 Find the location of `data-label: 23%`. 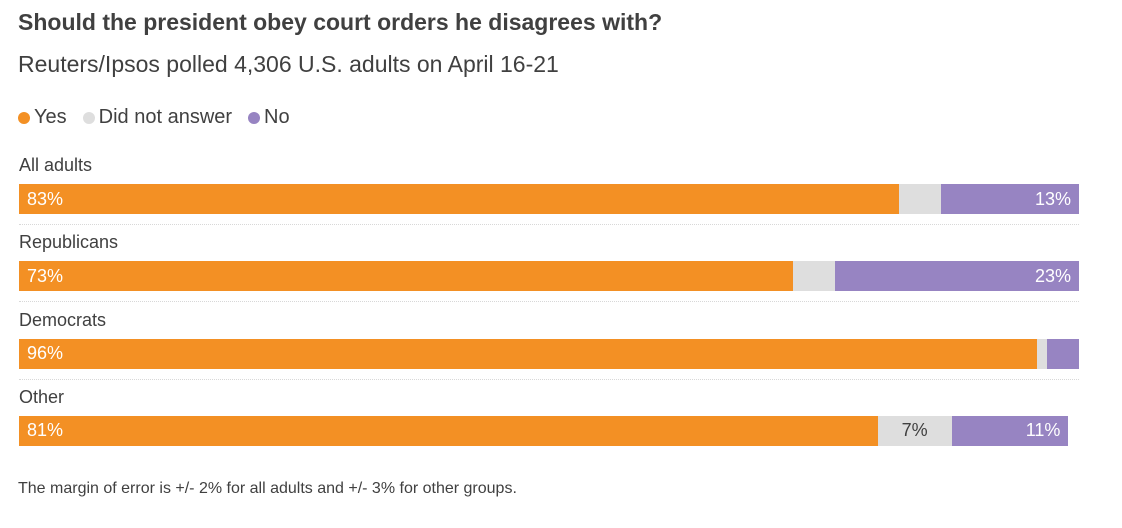

data-label: 23% is located at coordinates (1052, 275).